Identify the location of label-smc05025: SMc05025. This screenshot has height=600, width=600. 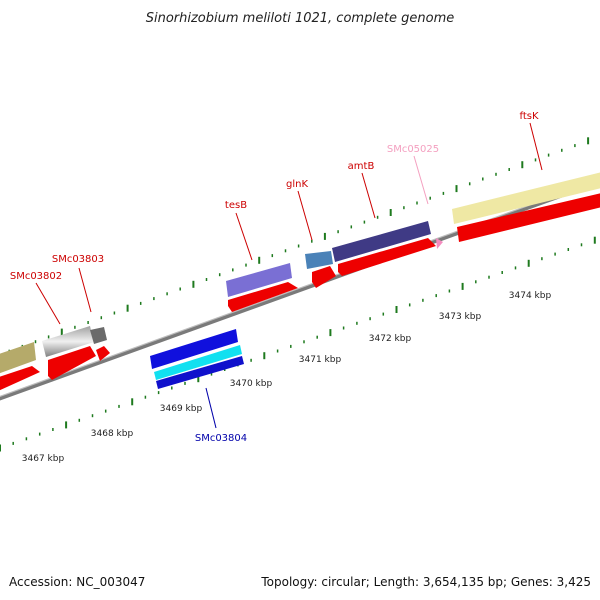
(413, 149).